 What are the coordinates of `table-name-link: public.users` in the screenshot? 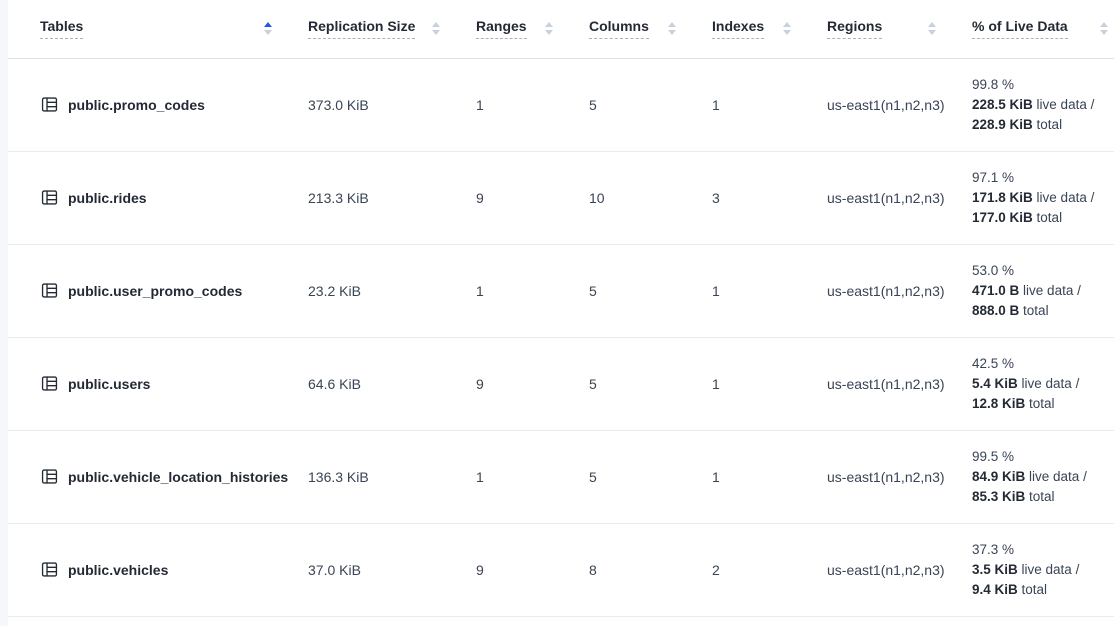 It's located at (109, 383).